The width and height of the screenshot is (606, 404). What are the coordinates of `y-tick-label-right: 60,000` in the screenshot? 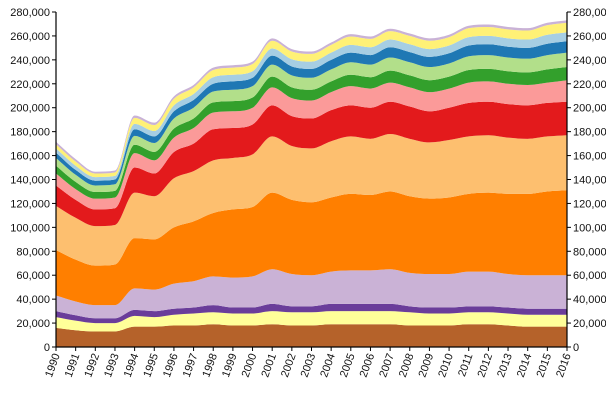 It's located at (589, 276).